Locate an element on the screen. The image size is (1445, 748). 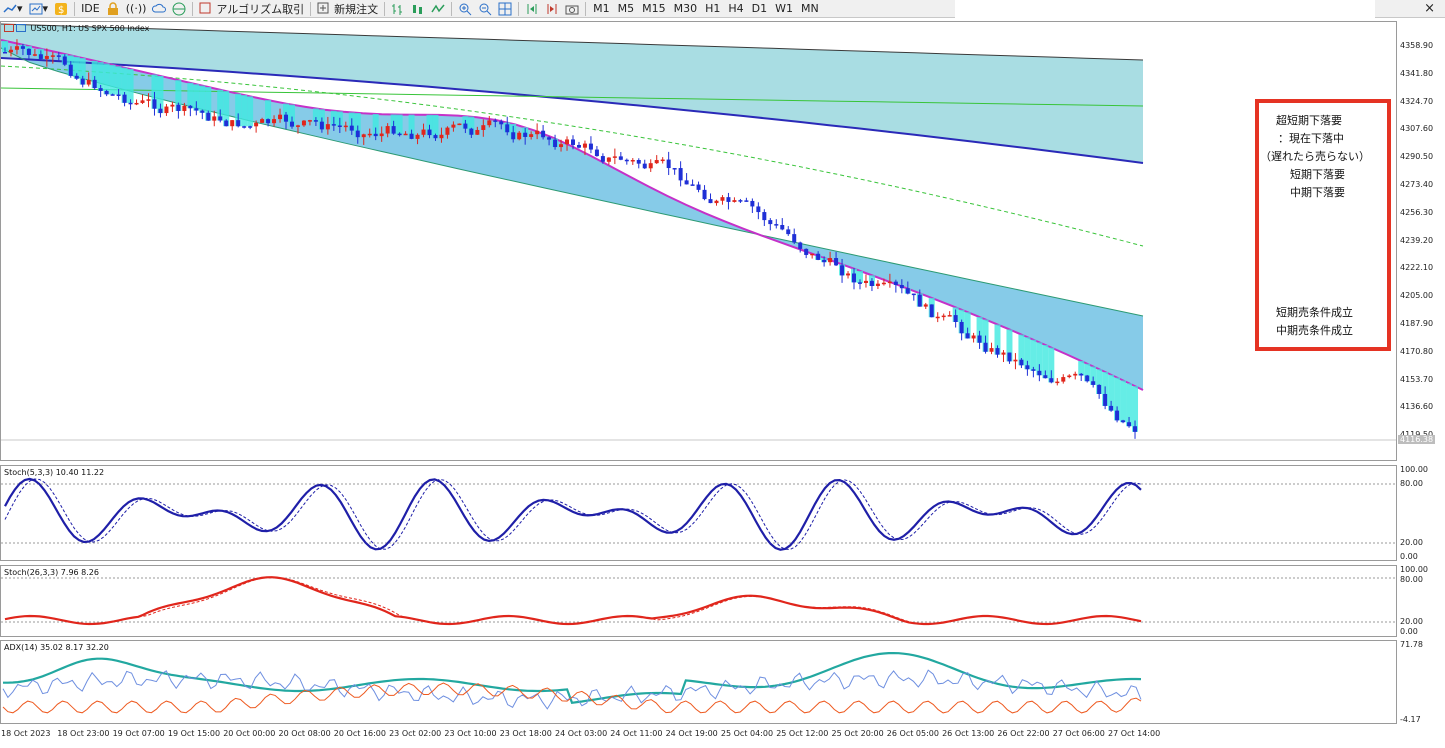
cloud-icon is located at coordinates (159, 9).